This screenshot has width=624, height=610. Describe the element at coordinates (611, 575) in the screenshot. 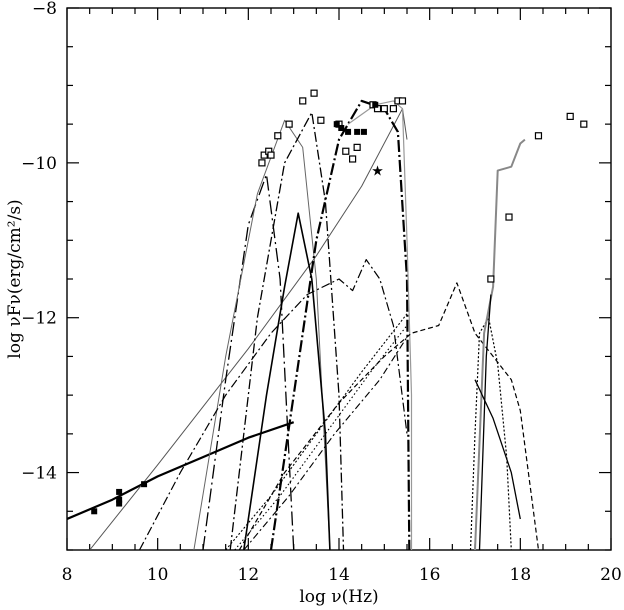

I see `x-tick-label: 20` at that location.